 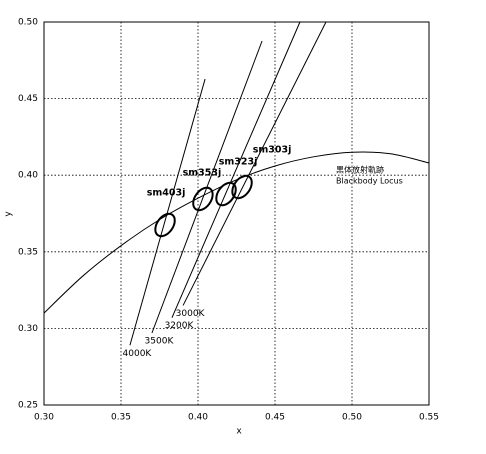 I want to click on locus-label-en: Blackbody Locus, so click(x=369, y=181).